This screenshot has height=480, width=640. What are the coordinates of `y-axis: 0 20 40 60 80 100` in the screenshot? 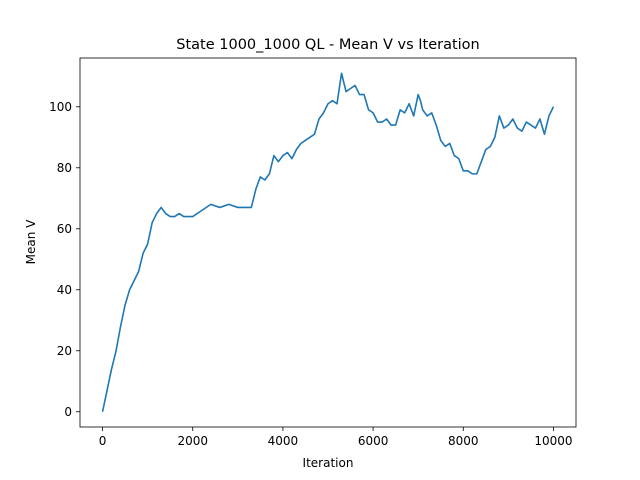 It's located at (64, 259).